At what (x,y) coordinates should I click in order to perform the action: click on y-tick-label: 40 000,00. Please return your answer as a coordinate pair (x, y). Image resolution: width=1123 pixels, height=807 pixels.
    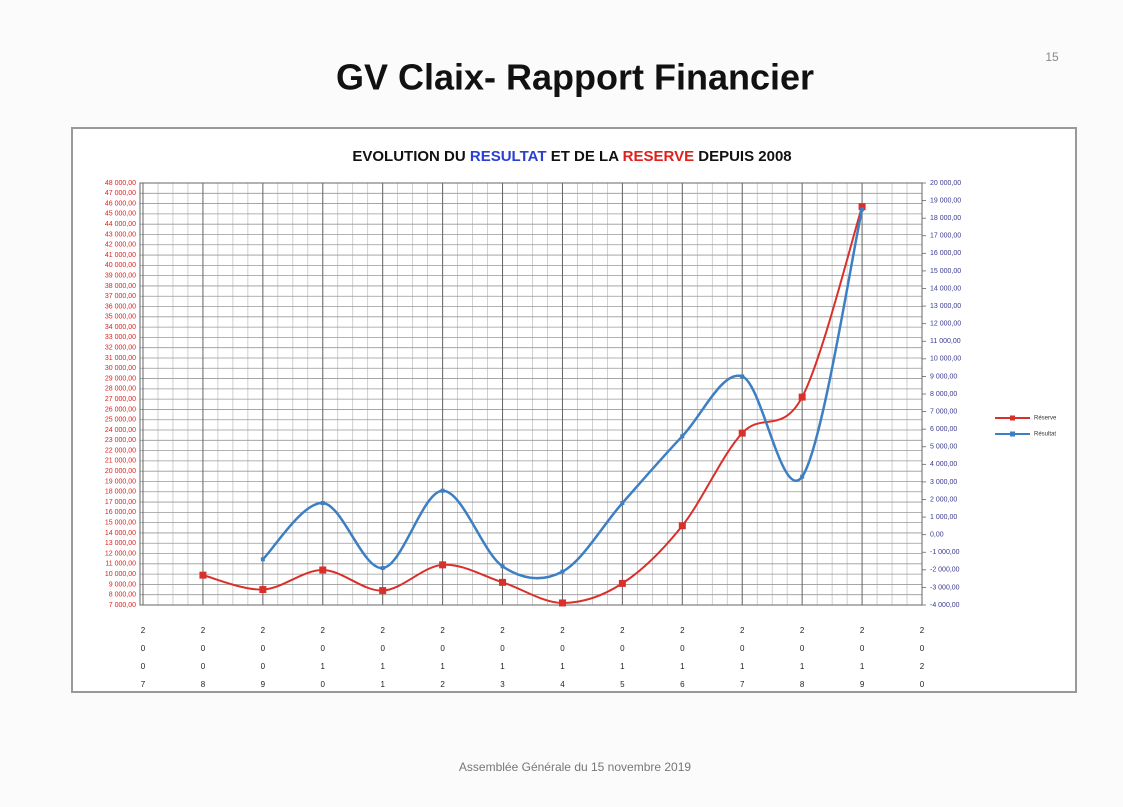
    Looking at the image, I should click on (120, 265).